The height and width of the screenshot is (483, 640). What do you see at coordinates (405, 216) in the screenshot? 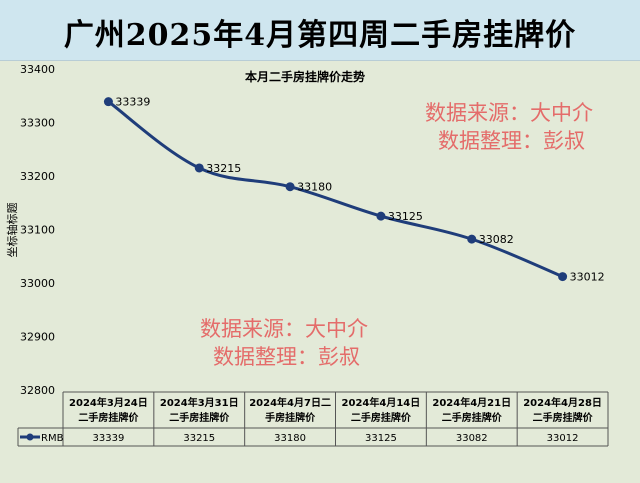
I see `data-label: 33125` at bounding box center [405, 216].